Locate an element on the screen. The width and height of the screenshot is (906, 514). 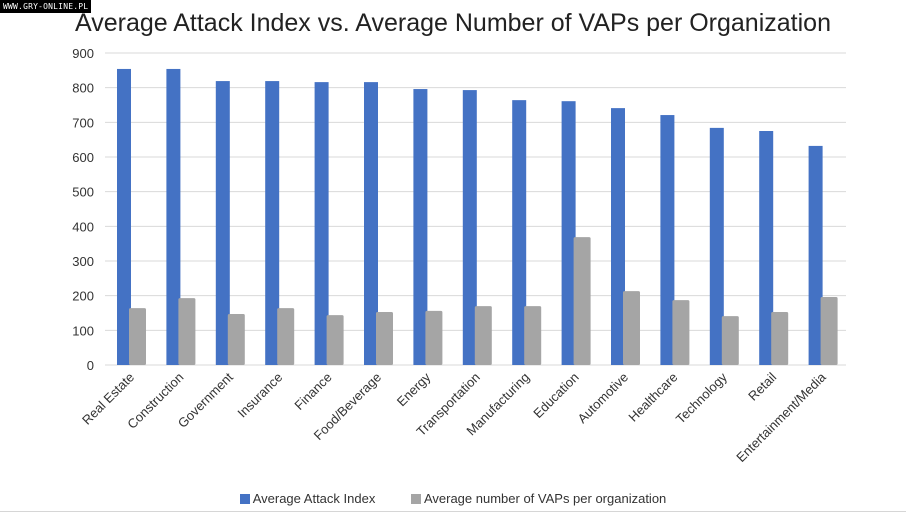
y-tick-label: 0 is located at coordinates (90, 365).